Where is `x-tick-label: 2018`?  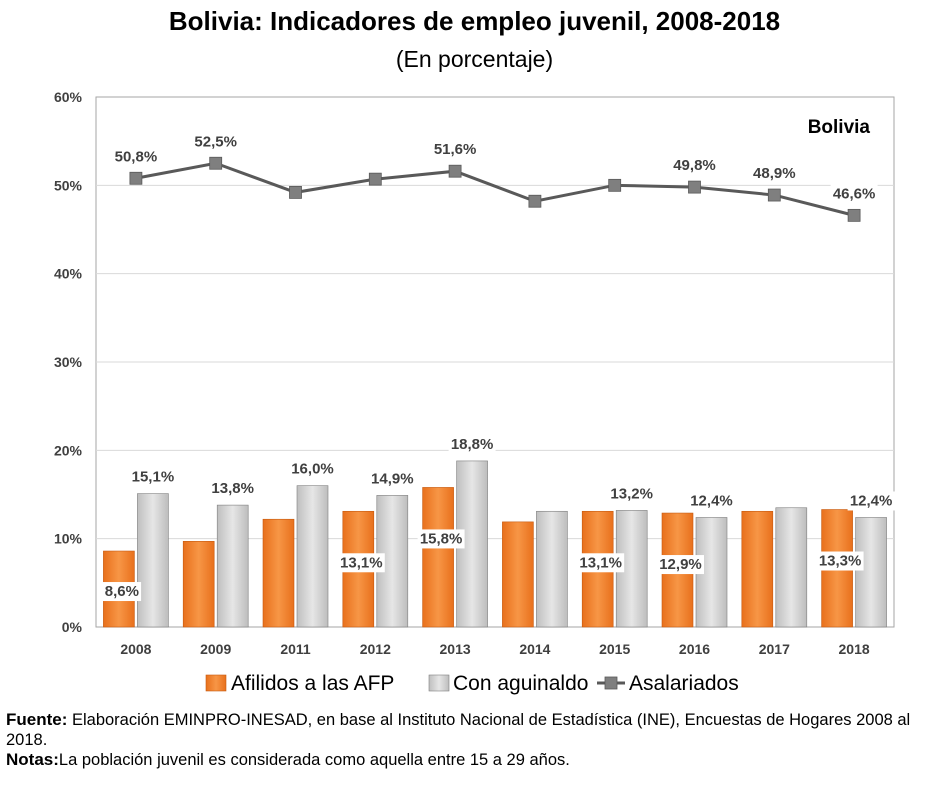 x-tick-label: 2018 is located at coordinates (854, 649).